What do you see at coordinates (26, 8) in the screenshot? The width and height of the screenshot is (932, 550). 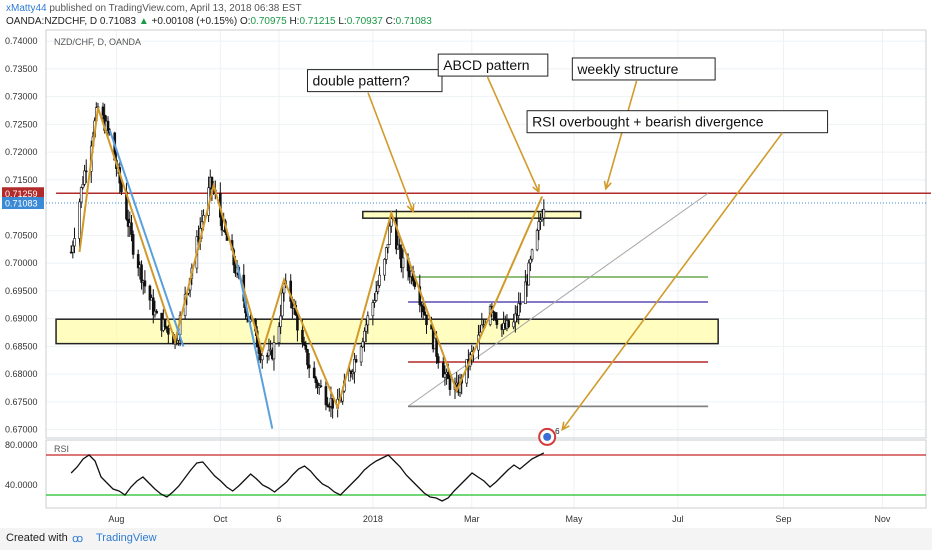 I see `author-link: xMatty44` at bounding box center [26, 8].